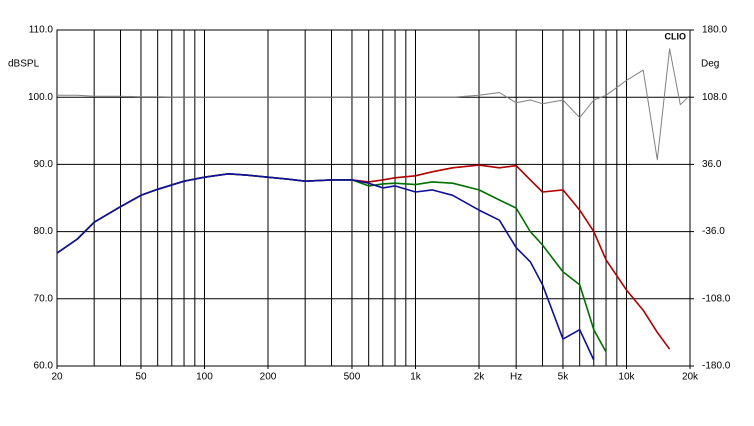  Describe the element at coordinates (516, 377) in the screenshot. I see `x-tick-label: Hz` at that location.